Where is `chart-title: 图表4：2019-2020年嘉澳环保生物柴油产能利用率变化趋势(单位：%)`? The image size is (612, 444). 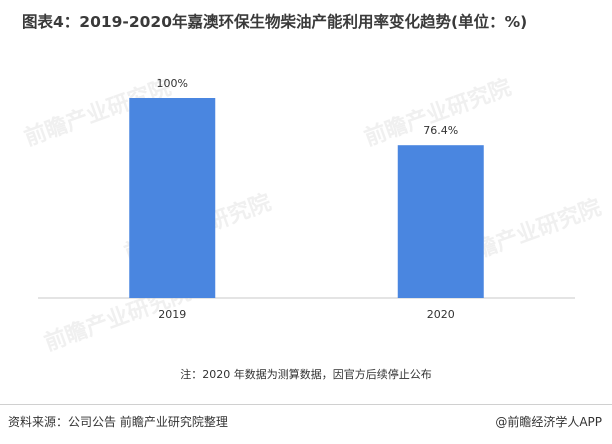 chart-title: 图表4：2019-2020年嘉澳环保生物柴油产能利用率变化趋势(单位：%) is located at coordinates (275, 22).